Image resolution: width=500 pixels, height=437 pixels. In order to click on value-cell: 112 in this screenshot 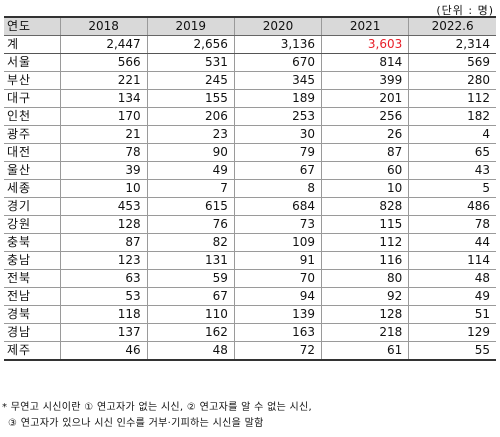, I will do `click(365, 242)`.